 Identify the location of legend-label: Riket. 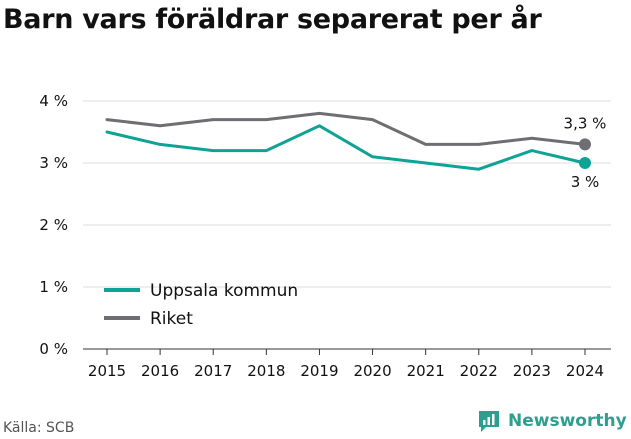
(171, 319).